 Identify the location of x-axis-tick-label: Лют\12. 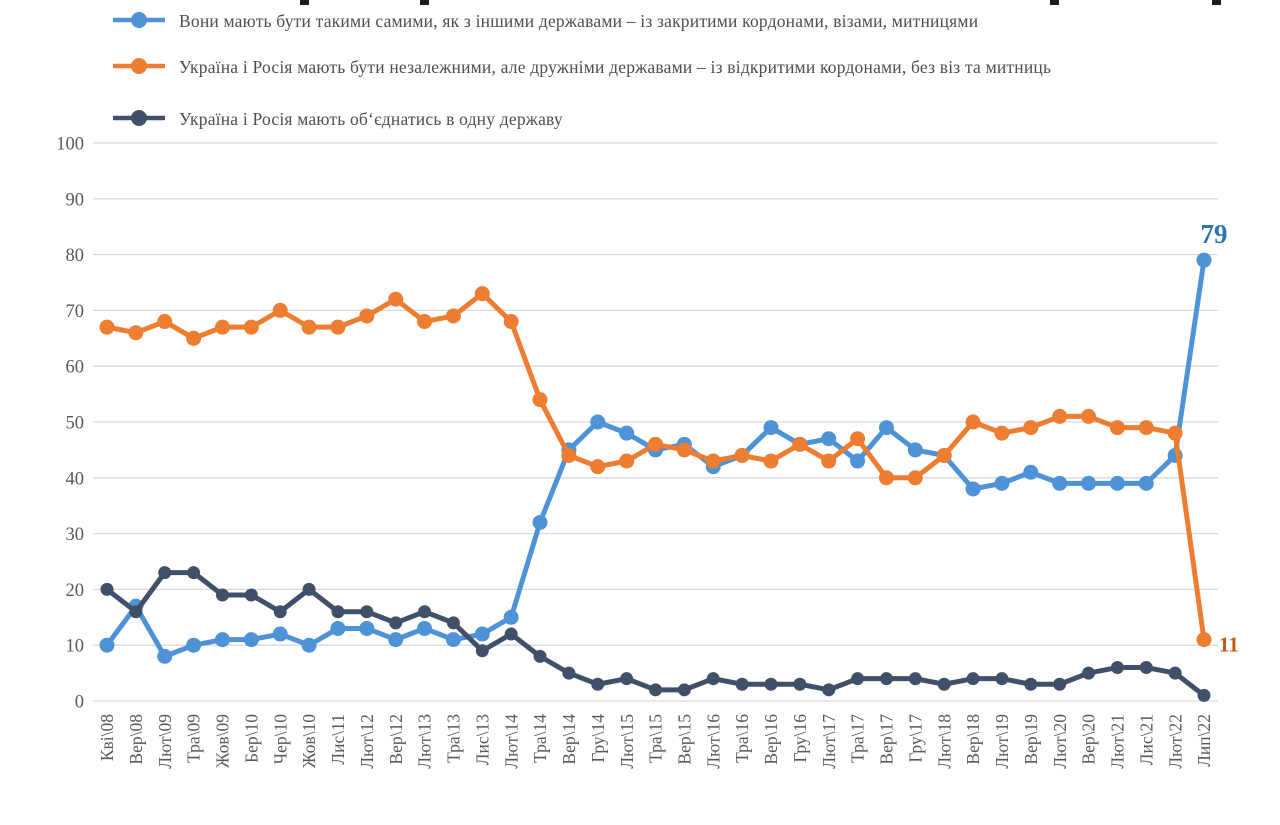
(367, 741).